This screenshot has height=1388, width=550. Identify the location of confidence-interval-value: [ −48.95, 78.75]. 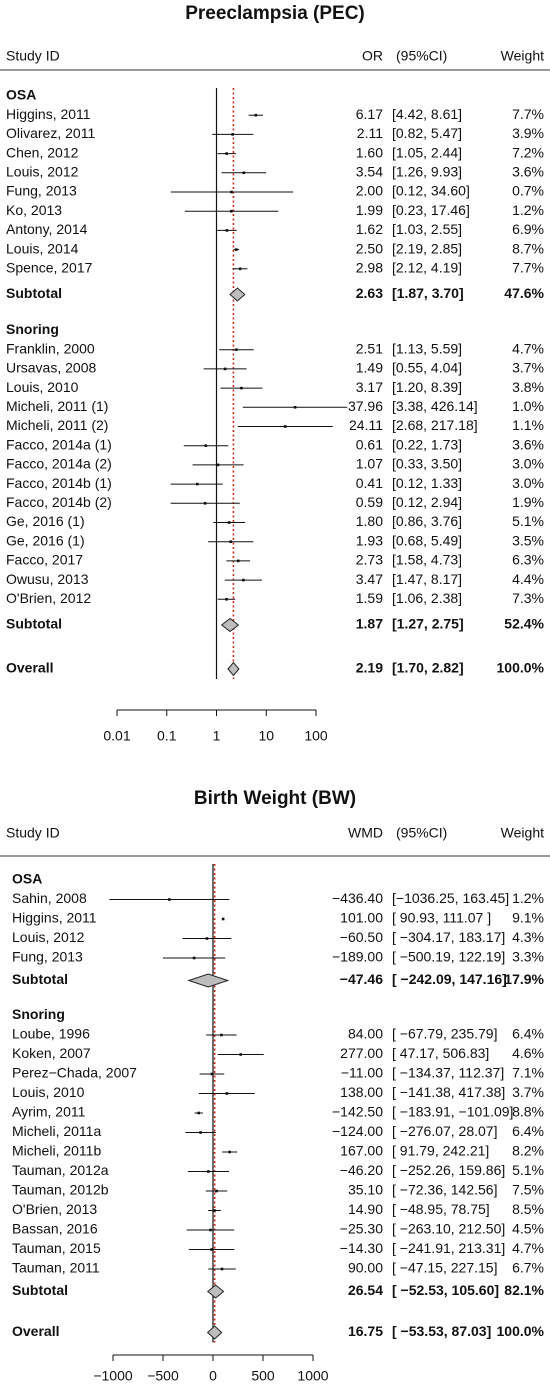
(441, 1209).